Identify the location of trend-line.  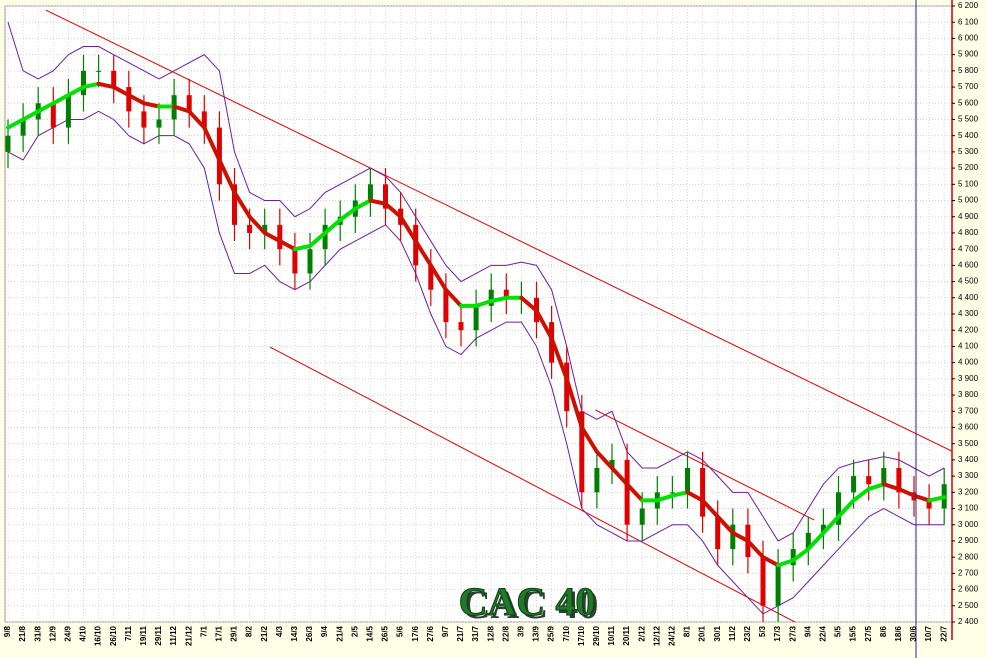
(705, 465).